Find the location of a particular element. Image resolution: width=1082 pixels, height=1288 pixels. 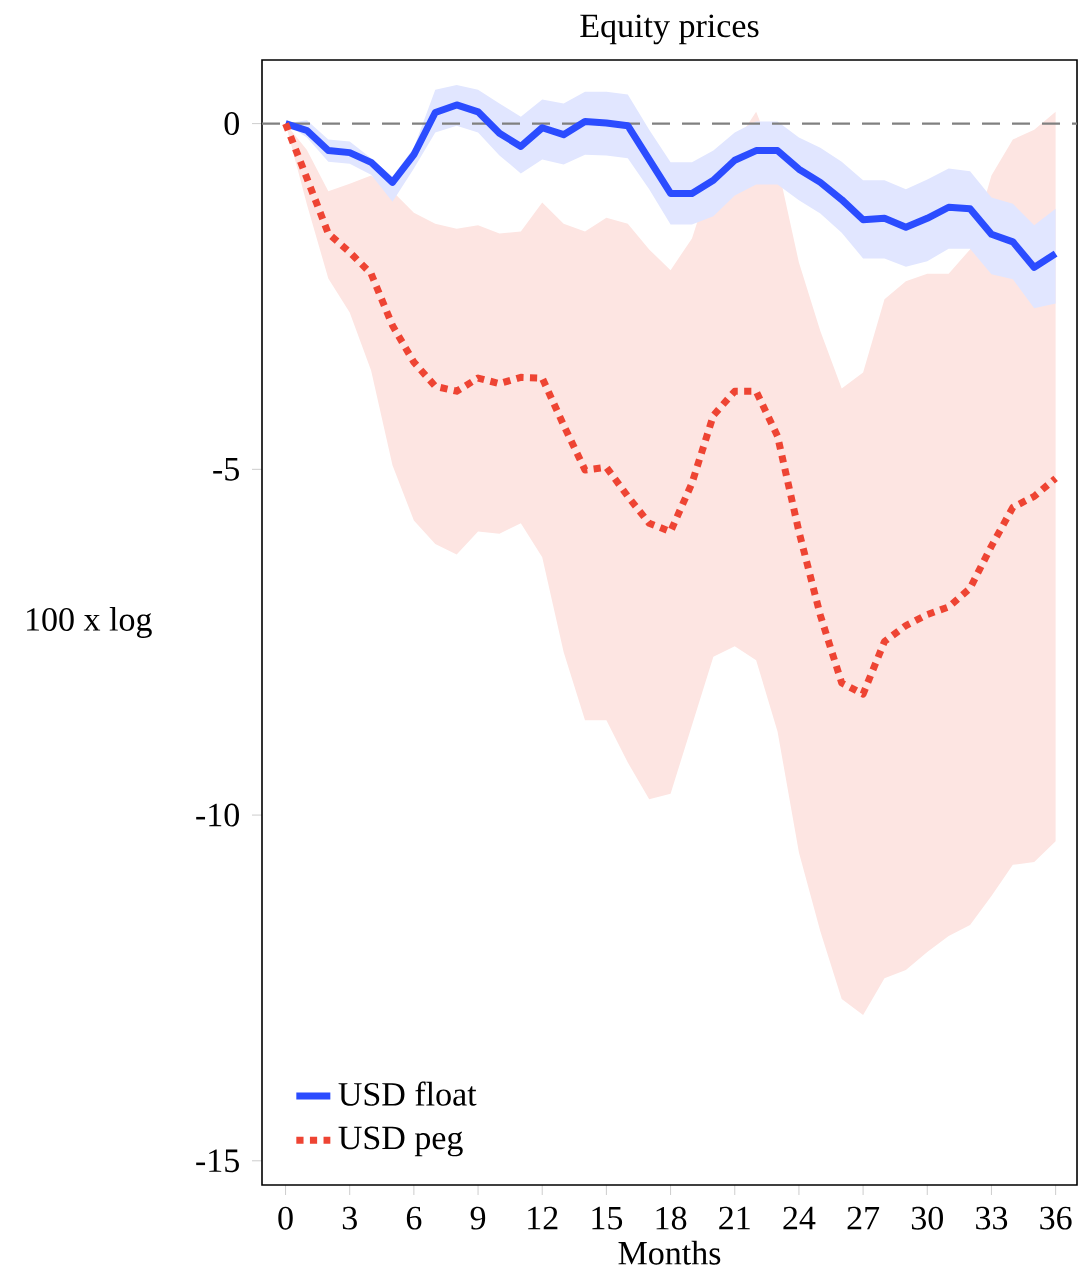

x-tick-label: 18 is located at coordinates (671, 1218).